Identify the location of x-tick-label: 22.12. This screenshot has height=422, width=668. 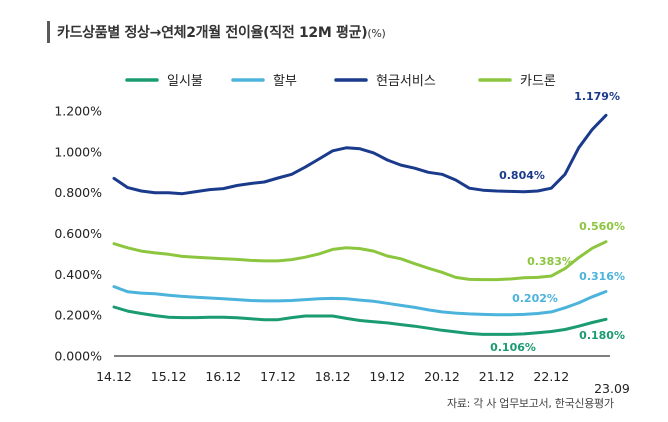
(551, 376).